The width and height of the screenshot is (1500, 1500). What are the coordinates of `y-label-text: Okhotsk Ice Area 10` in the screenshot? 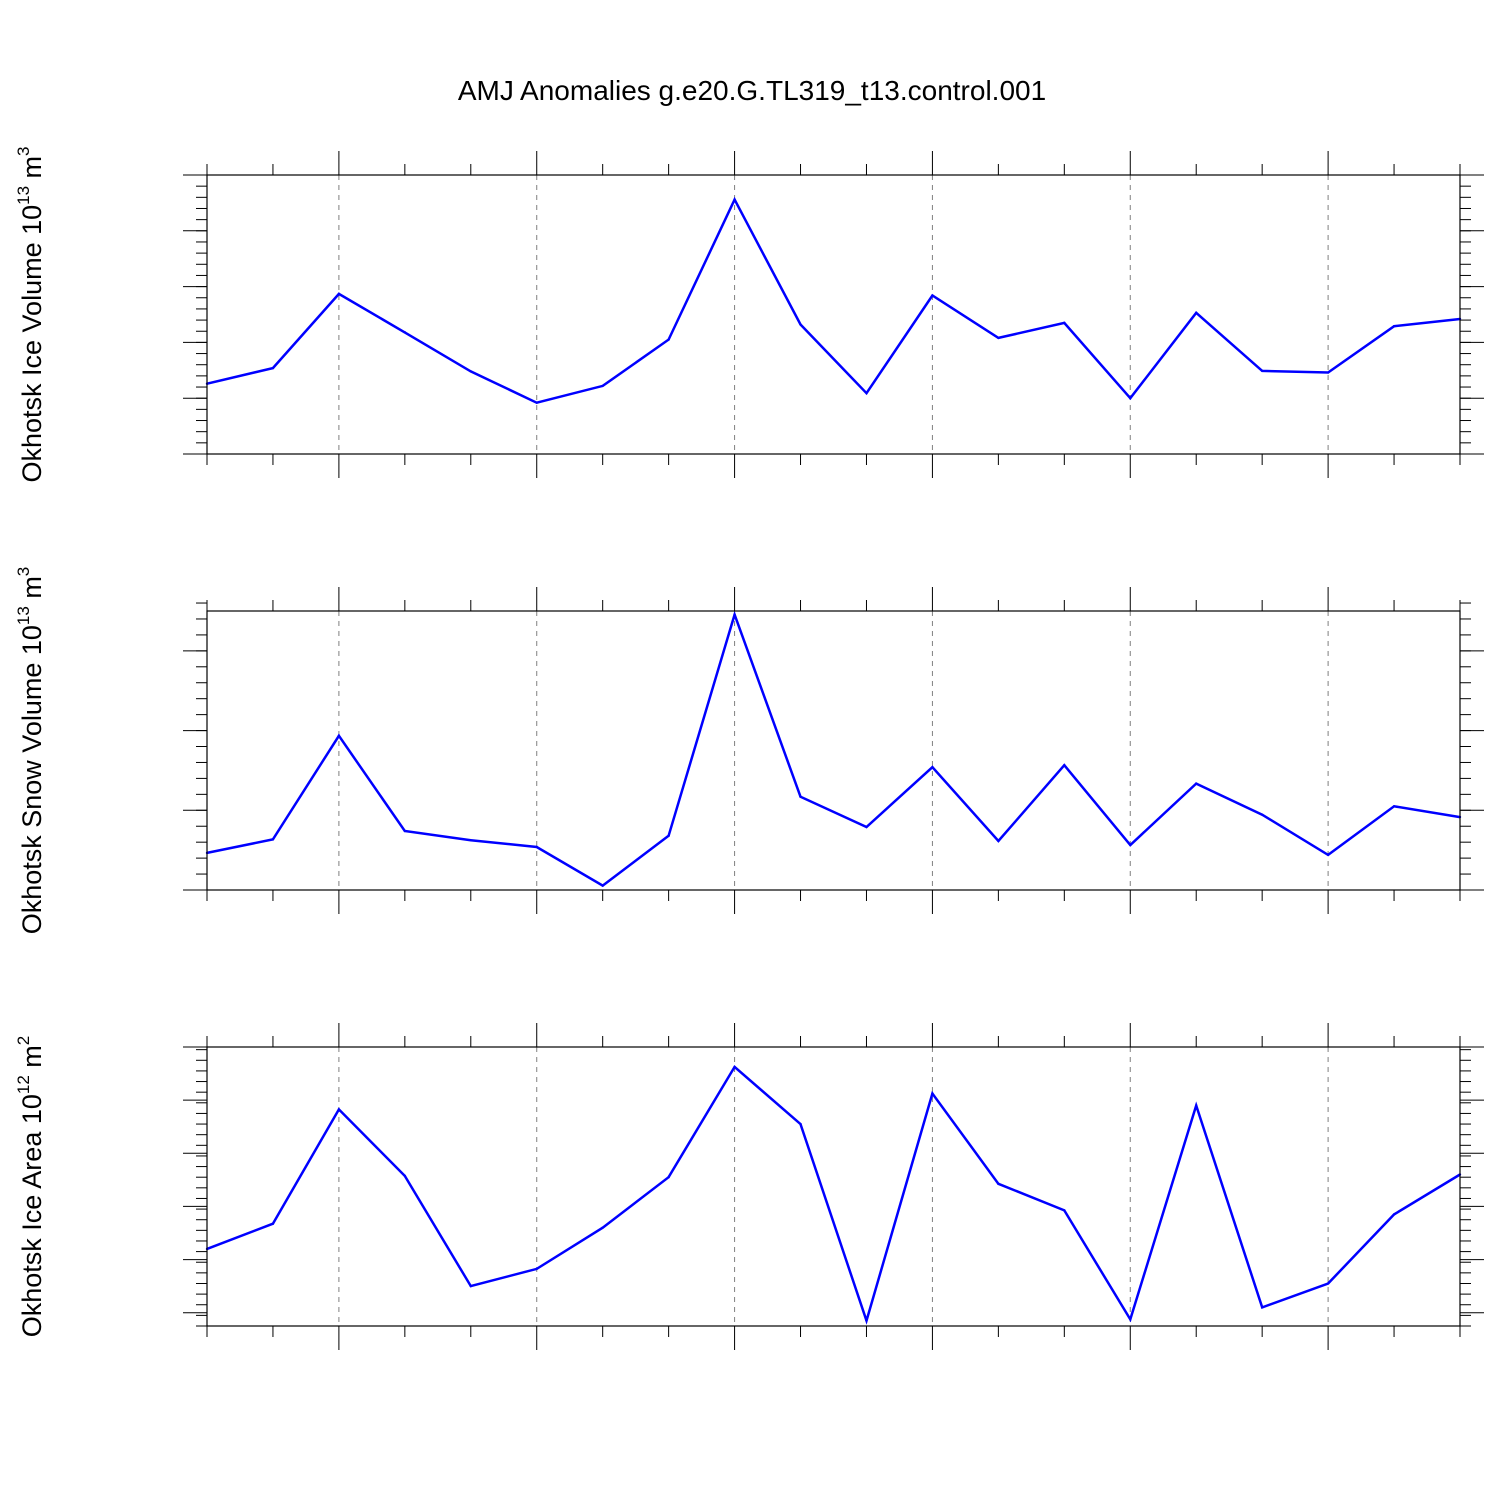 It's located at (32, 1215).